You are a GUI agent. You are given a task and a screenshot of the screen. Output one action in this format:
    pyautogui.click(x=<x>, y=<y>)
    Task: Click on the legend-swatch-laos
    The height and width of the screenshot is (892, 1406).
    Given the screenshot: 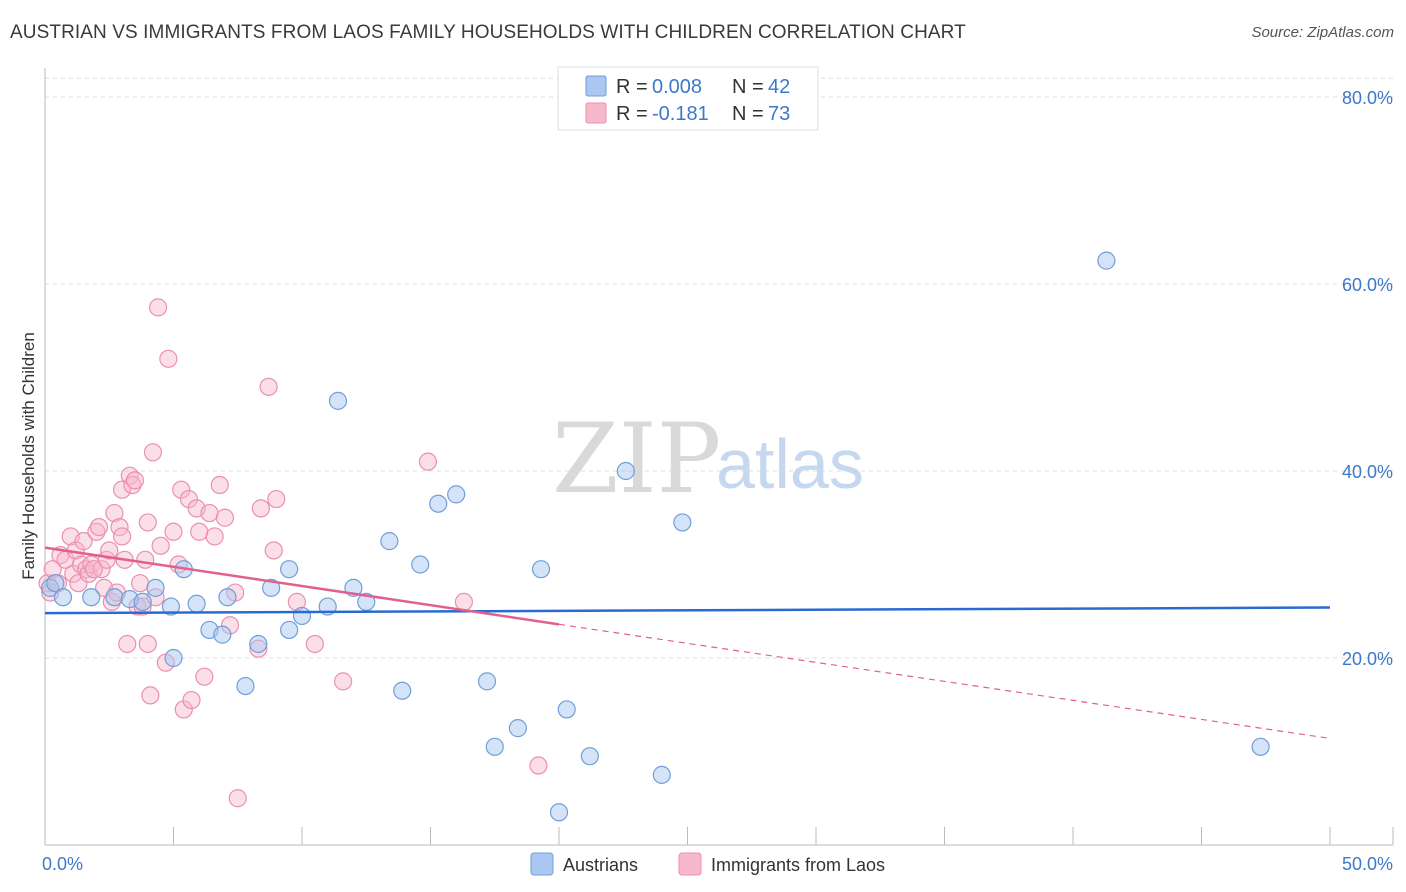 What is the action you would take?
    pyautogui.click(x=596, y=113)
    